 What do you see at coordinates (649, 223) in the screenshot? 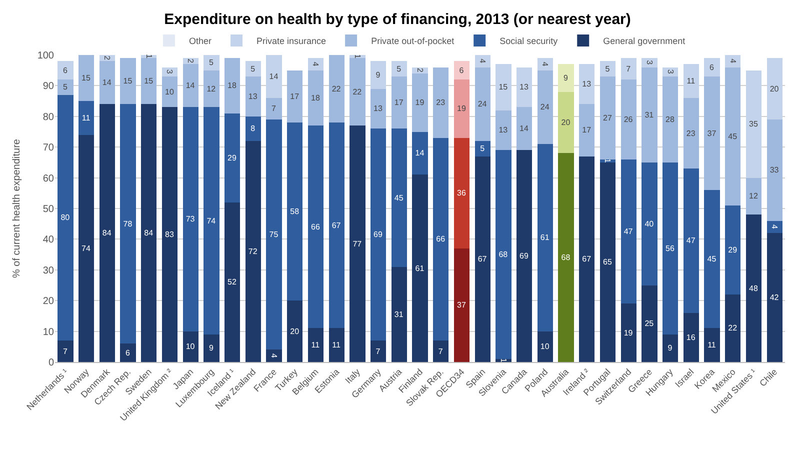
I see `data-label: 40` at bounding box center [649, 223].